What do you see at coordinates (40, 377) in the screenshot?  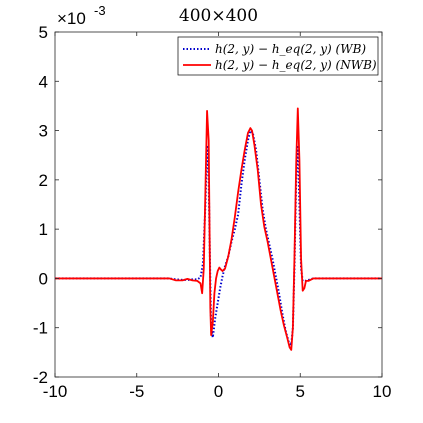 I see `y-tick-label: -2` at bounding box center [40, 377].